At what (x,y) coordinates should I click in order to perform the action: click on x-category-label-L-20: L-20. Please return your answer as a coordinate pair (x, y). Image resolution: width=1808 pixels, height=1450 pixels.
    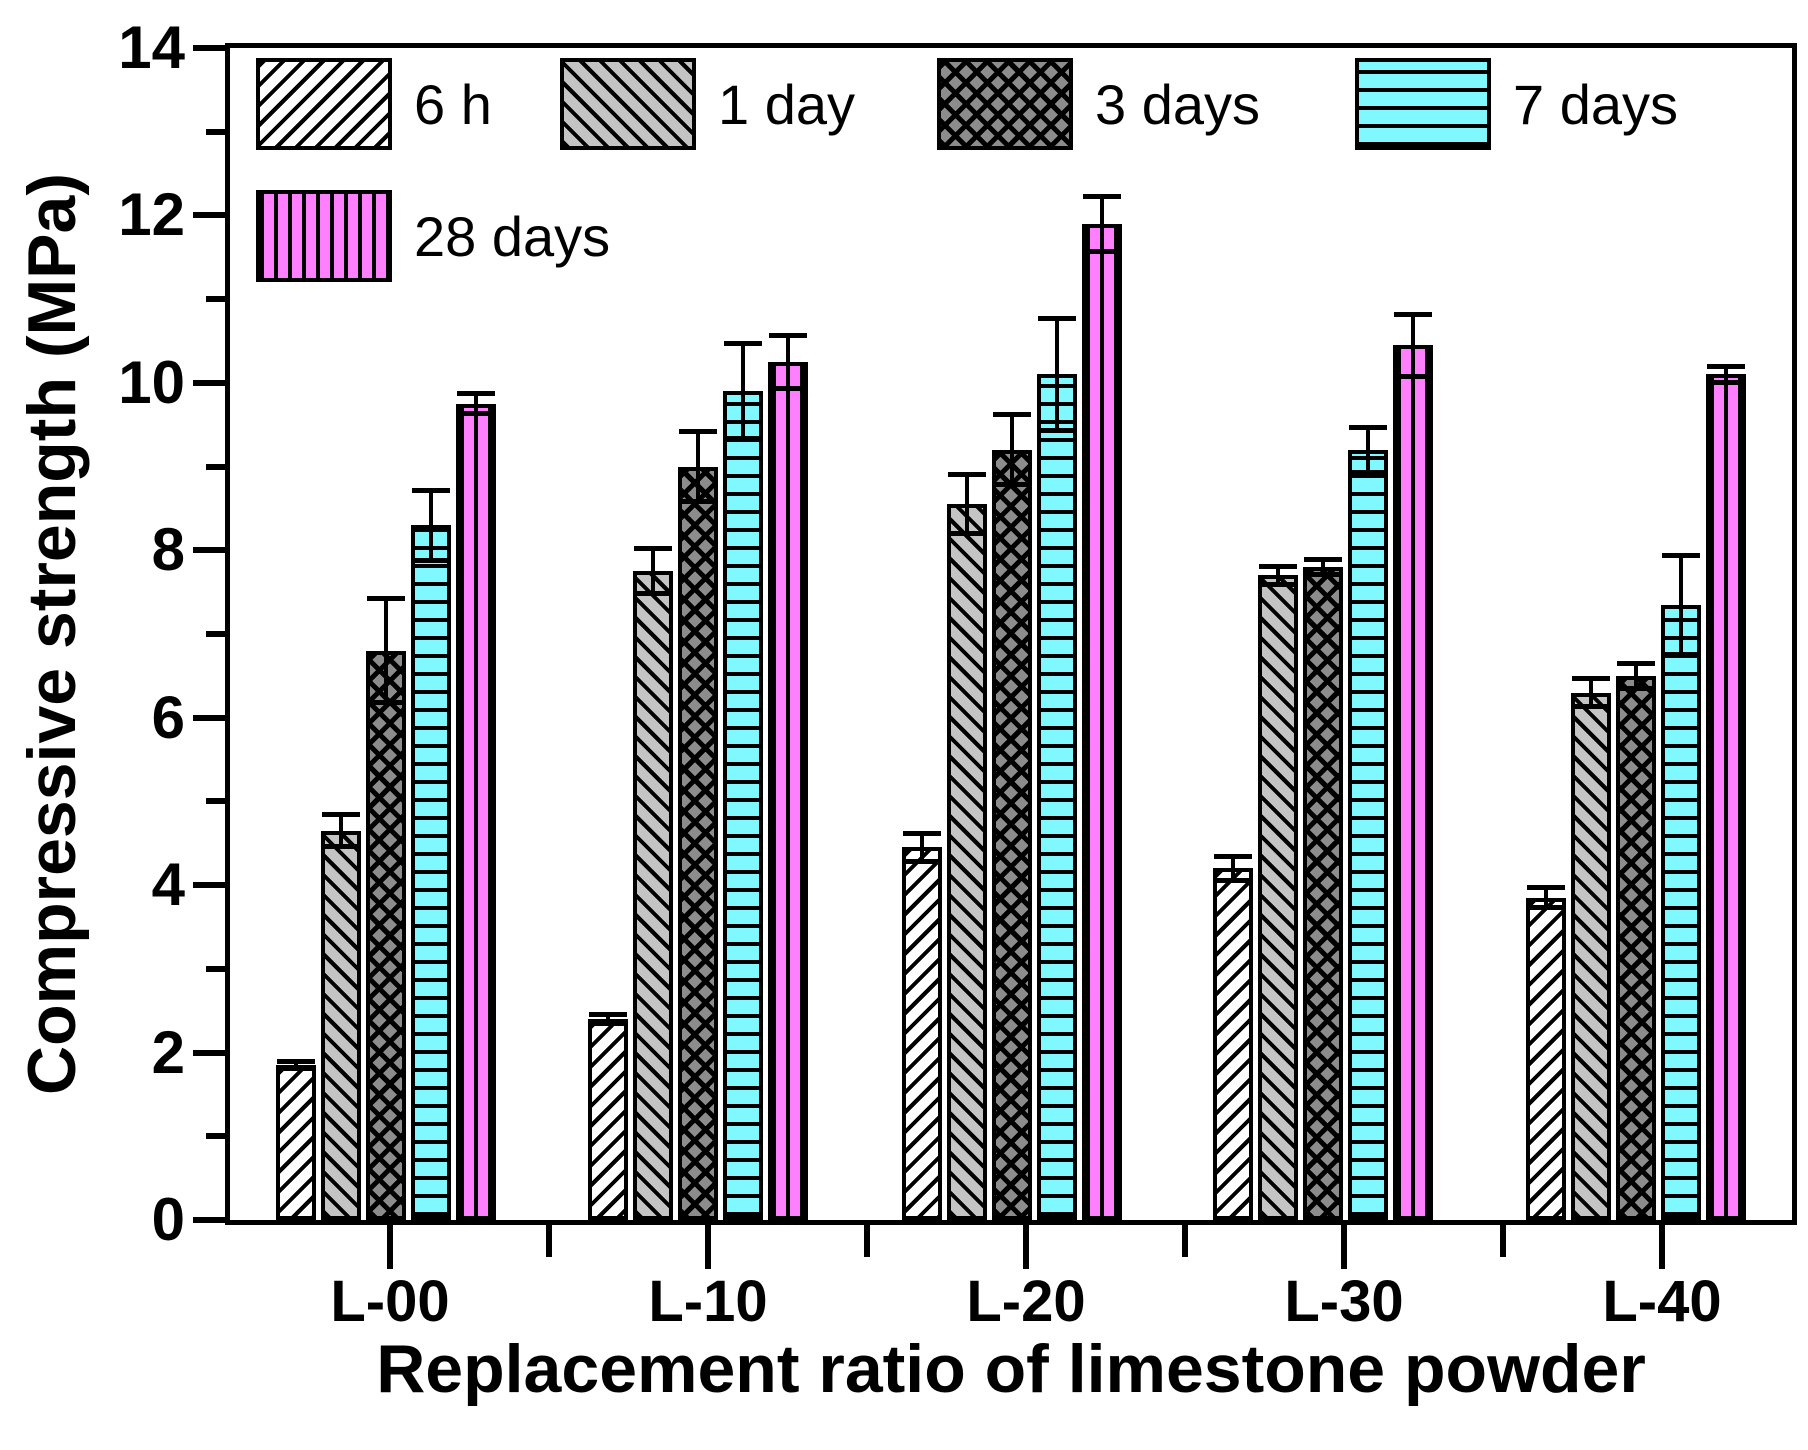
    Looking at the image, I should click on (1026, 1301).